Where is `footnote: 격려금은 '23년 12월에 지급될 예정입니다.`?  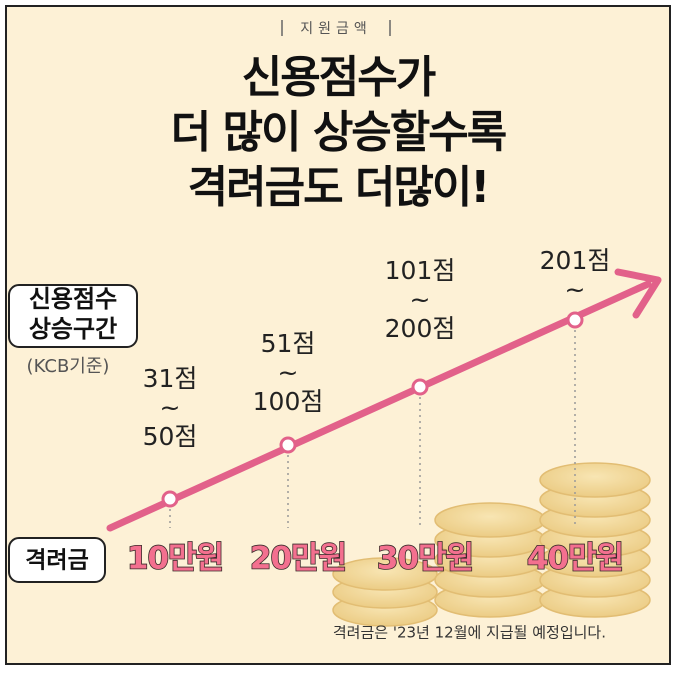
footnote: 격려금은 '23년 12월에 지급될 예정입니다. is located at coordinates (469, 633).